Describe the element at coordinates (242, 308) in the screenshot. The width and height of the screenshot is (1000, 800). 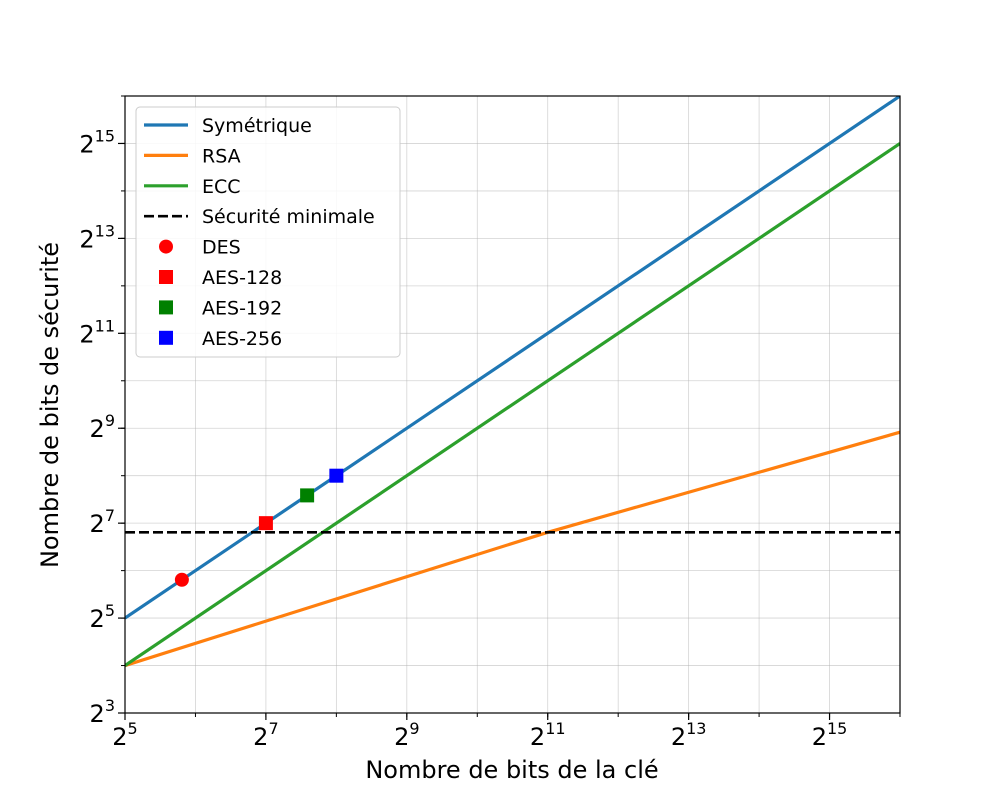
I see `legend-label-aes-192: AES-192` at that location.